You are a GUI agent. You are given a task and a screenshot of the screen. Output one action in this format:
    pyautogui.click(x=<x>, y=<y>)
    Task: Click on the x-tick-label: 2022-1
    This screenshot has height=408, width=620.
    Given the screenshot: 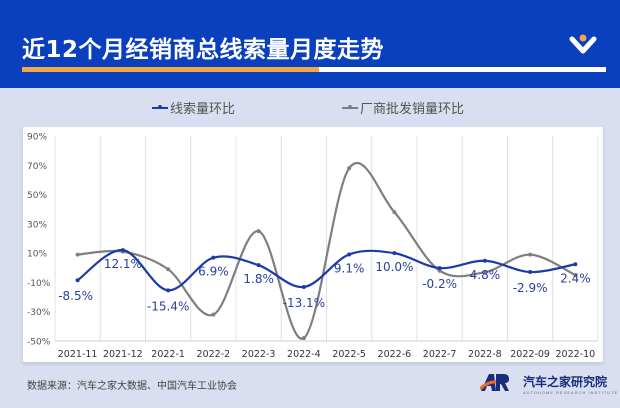 What is the action you would take?
    pyautogui.click(x=168, y=354)
    